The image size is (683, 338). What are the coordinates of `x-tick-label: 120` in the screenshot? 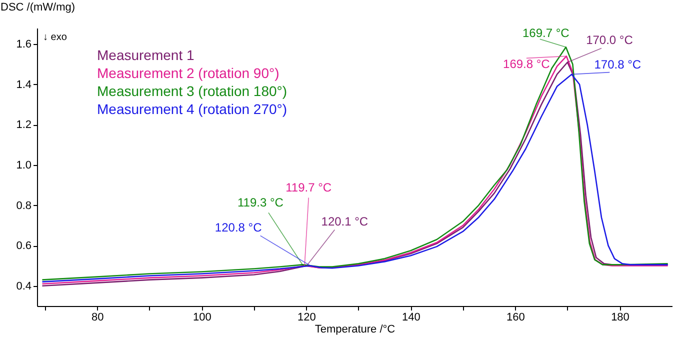 It's located at (306, 318).